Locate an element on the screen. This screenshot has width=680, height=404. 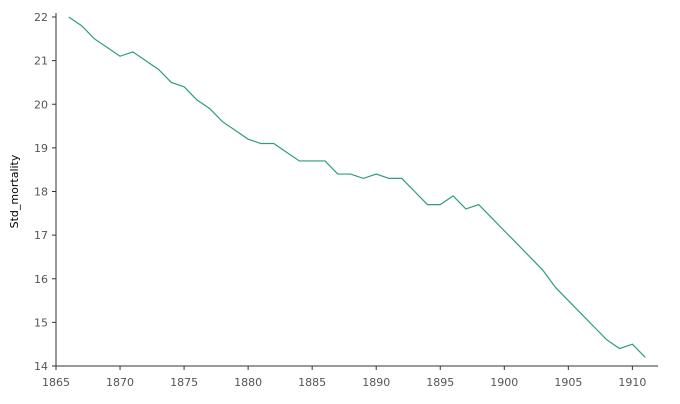
y-tick-label: 18 is located at coordinates (41, 192).